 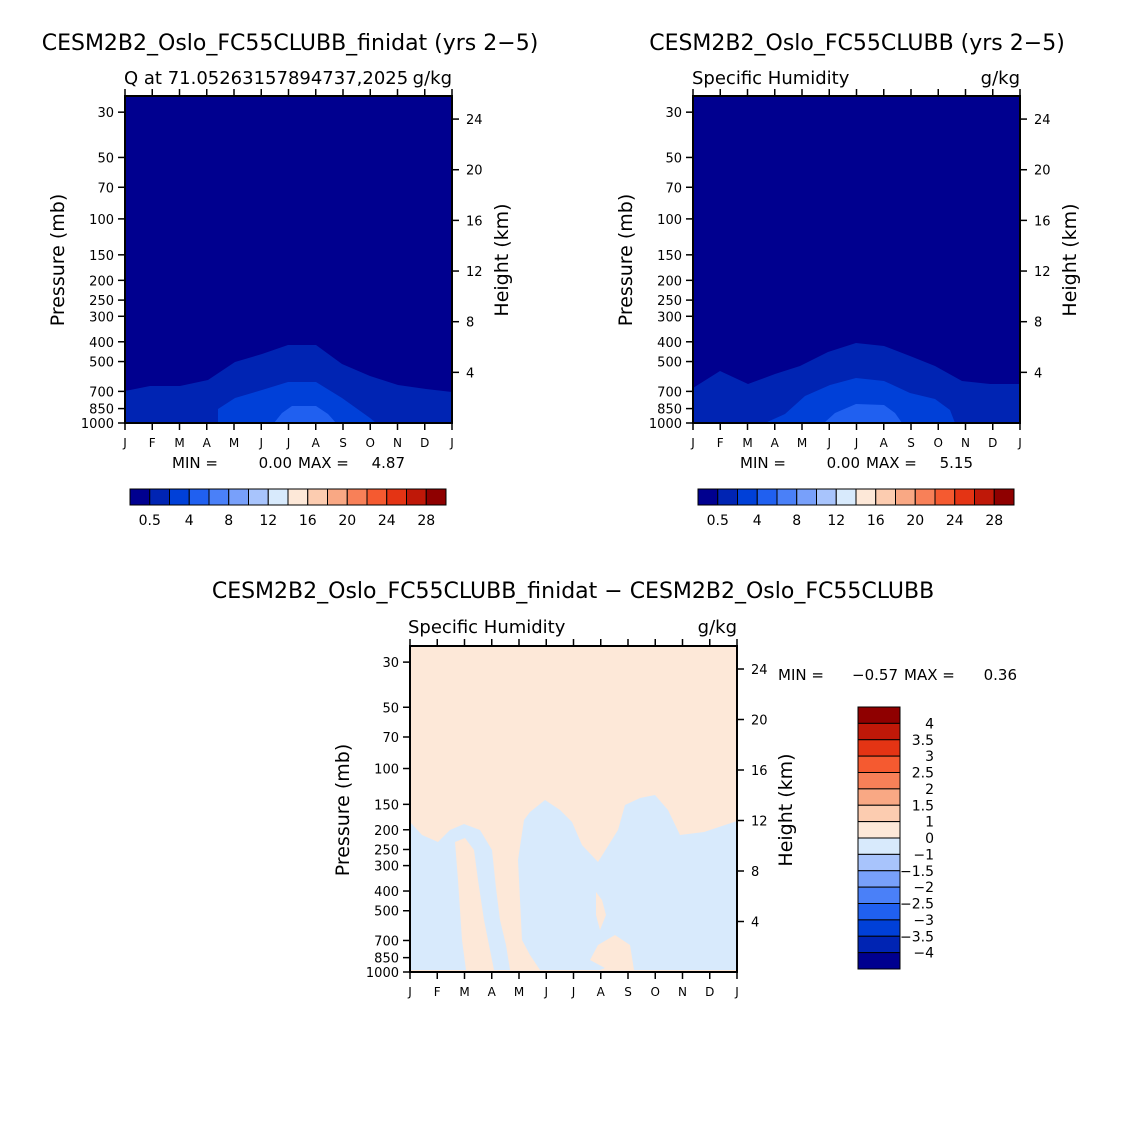 What do you see at coordinates (771, 78) in the screenshot?
I see `panel-subtitle-left: Specific Humidity` at bounding box center [771, 78].